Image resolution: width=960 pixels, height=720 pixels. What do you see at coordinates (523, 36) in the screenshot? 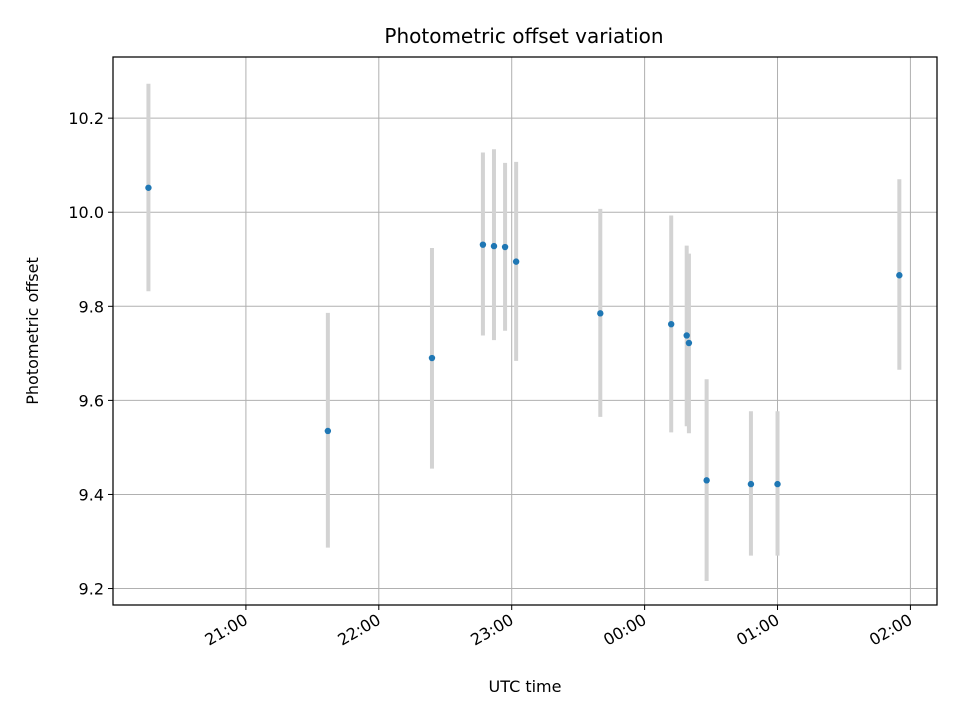
I see `chart-title: Photometric offset variation` at bounding box center [523, 36].